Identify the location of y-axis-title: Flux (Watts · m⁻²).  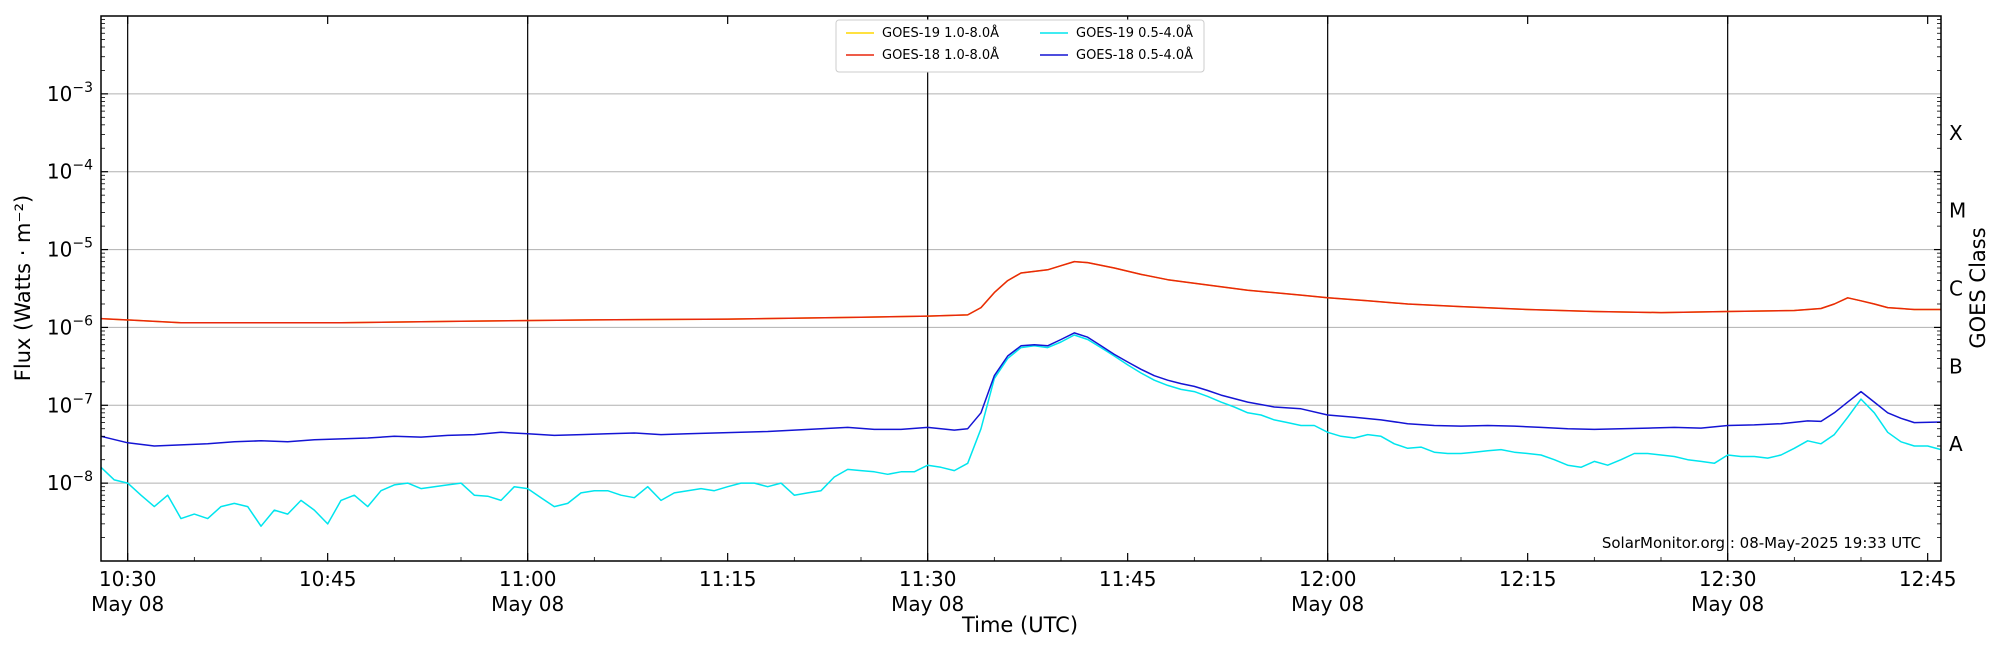
(23, 288).